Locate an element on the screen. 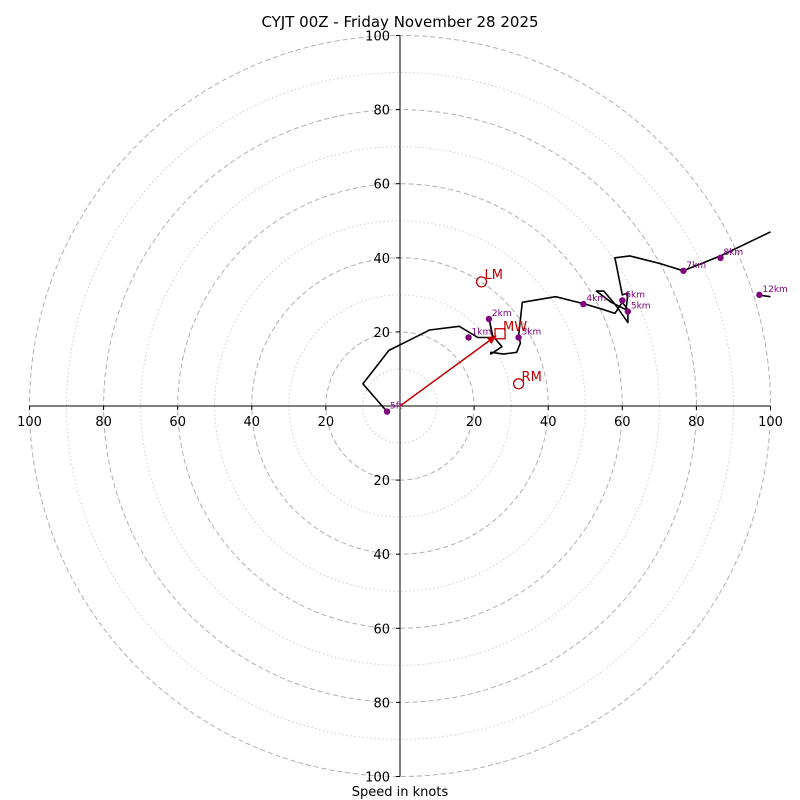  x-axis-label: Speed in knots is located at coordinates (400, 792).